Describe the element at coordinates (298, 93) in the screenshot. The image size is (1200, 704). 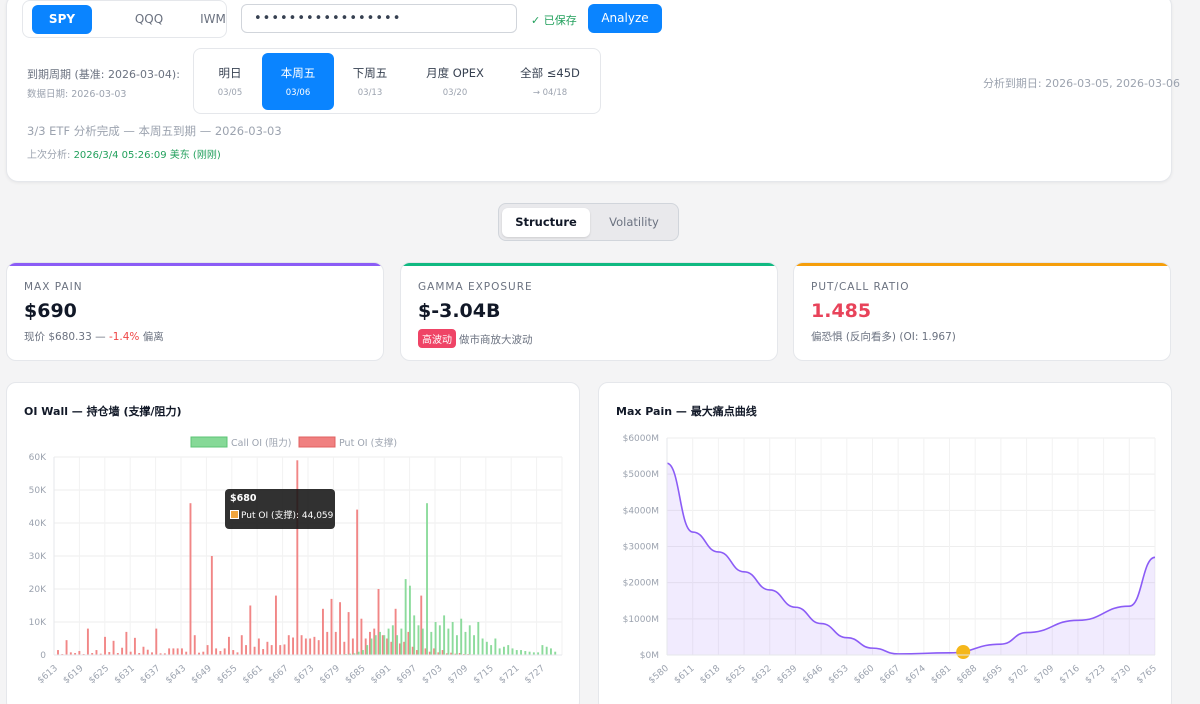
I see `expiry-date: 03/06` at that location.